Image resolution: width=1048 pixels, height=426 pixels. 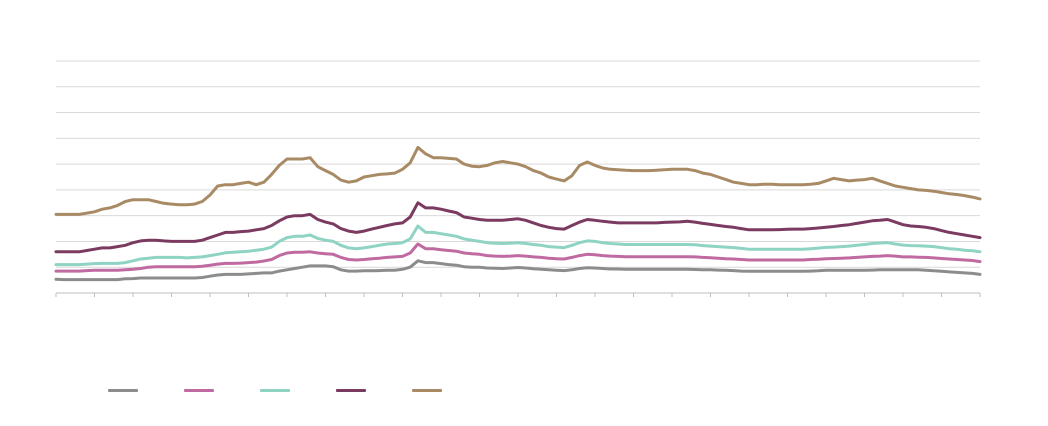 What do you see at coordinates (518, 295) in the screenshot?
I see `x-axis` at bounding box center [518, 295].